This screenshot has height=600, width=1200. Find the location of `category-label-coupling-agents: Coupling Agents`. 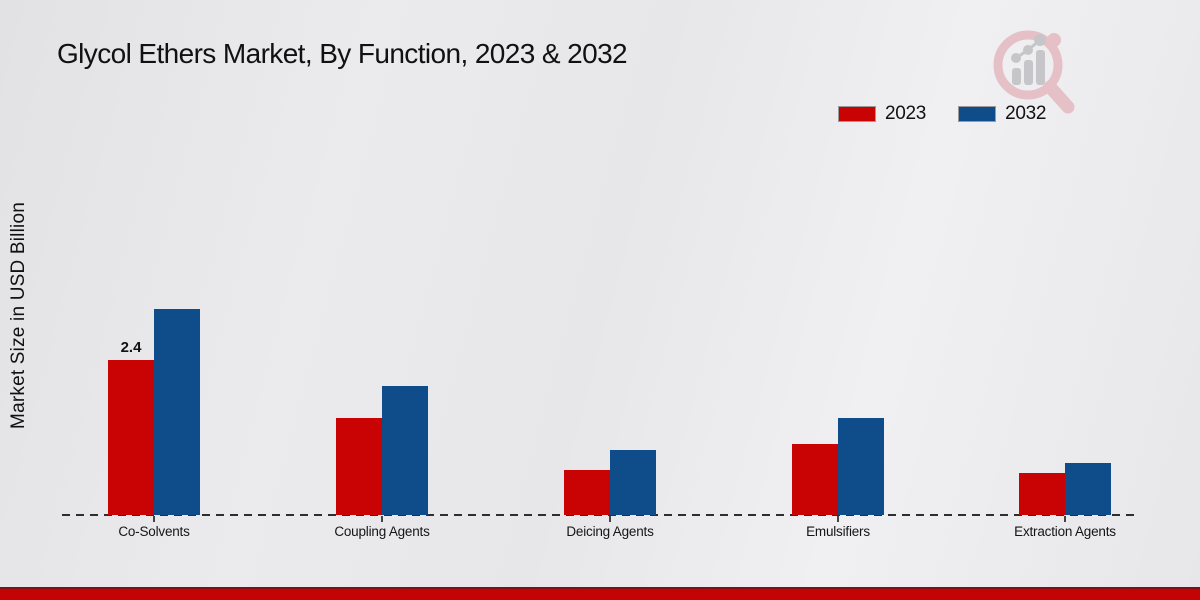

category-label-coupling-agents: Coupling Agents is located at coordinates (382, 531).